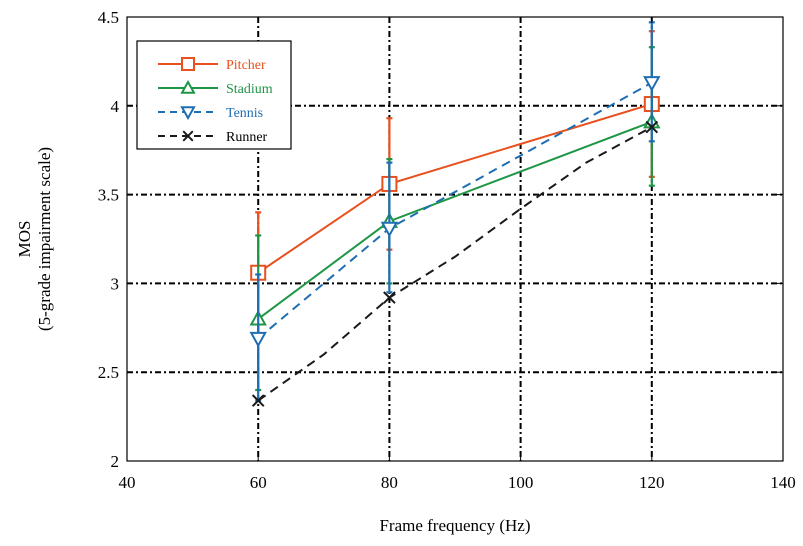 The width and height of the screenshot is (803, 546). I want to click on legend-box, so click(214, 95).